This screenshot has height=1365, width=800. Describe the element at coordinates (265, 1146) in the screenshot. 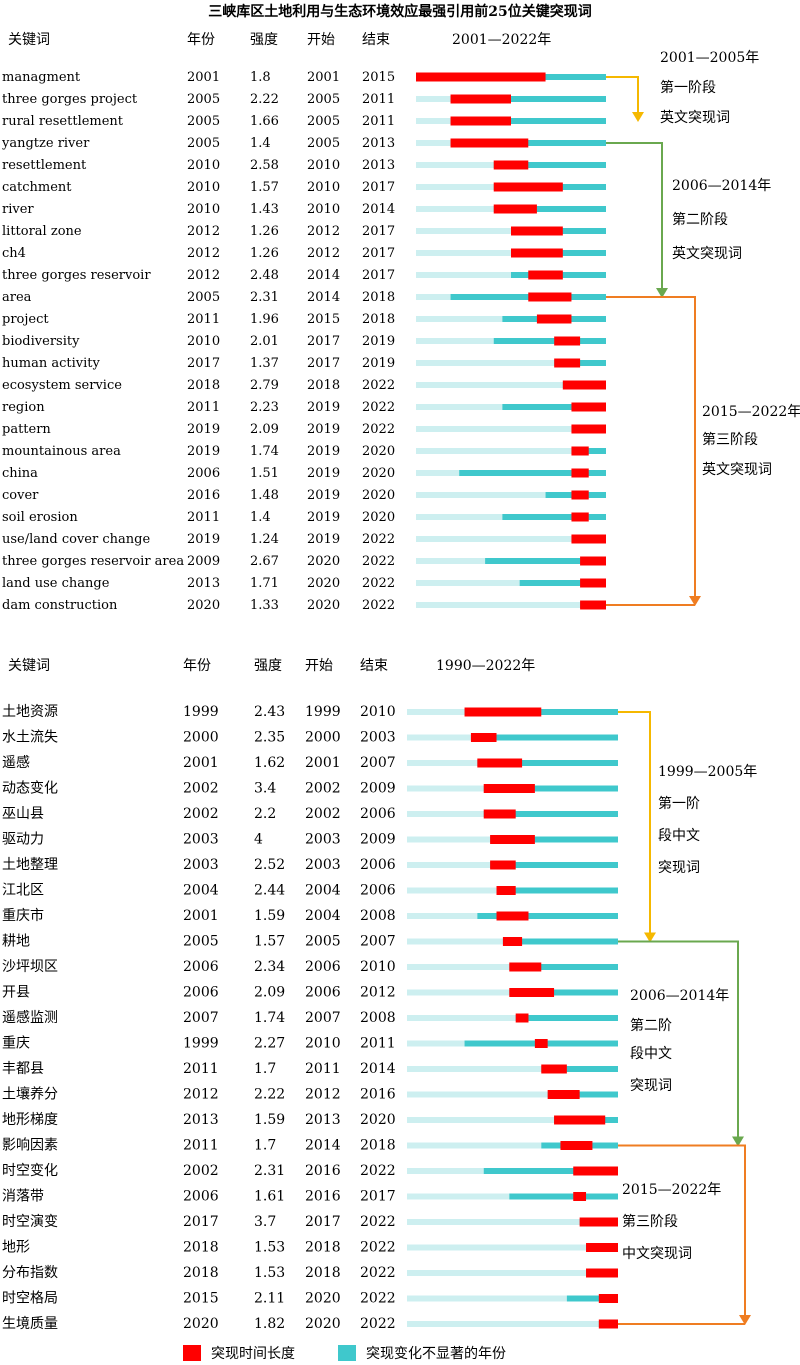

I see `strength-cell: 1.7` at that location.